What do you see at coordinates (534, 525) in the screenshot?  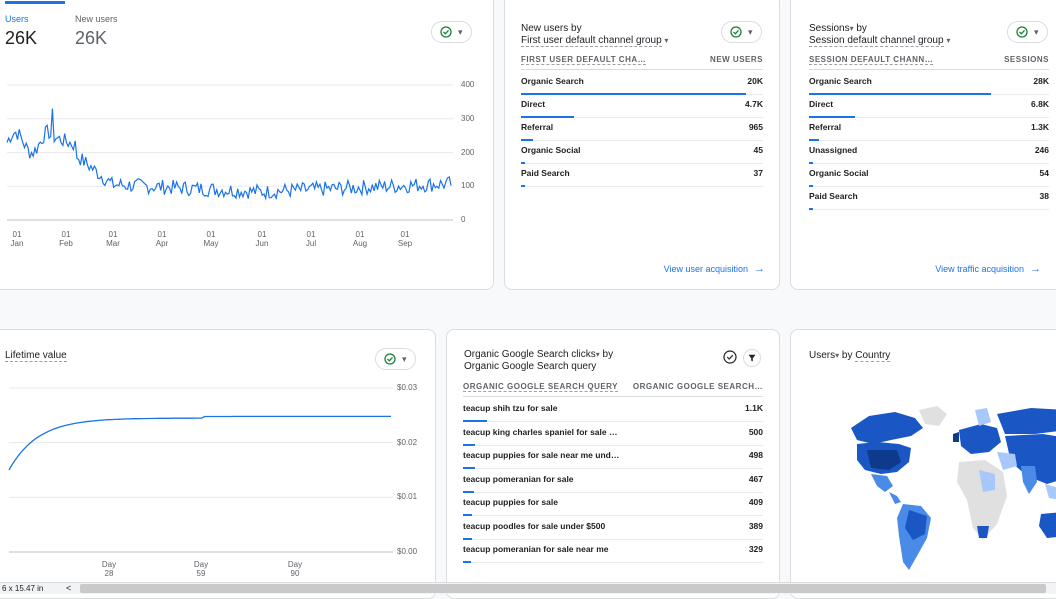 I see `row-label: teacup poodles for sale under $500` at bounding box center [534, 525].